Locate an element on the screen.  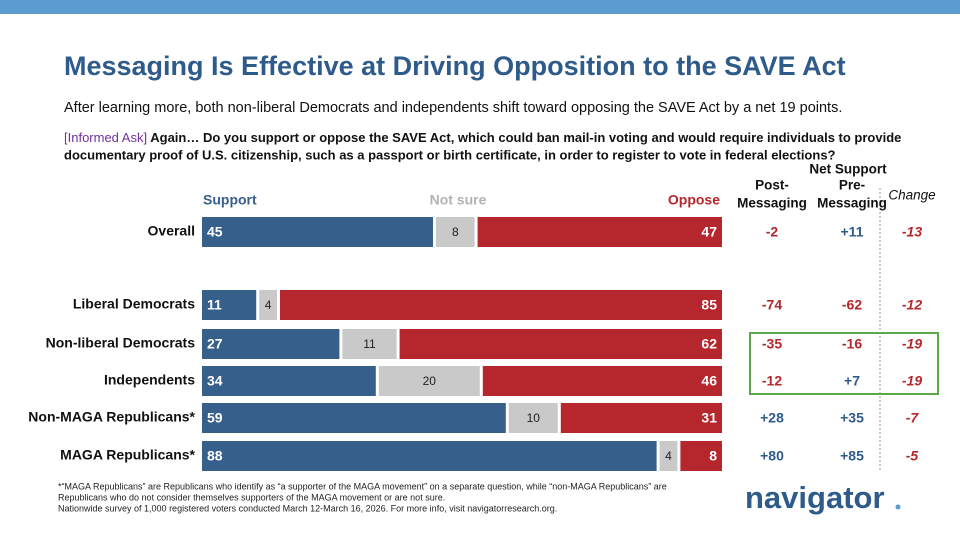
table-cell: +7 is located at coordinates (852, 381).